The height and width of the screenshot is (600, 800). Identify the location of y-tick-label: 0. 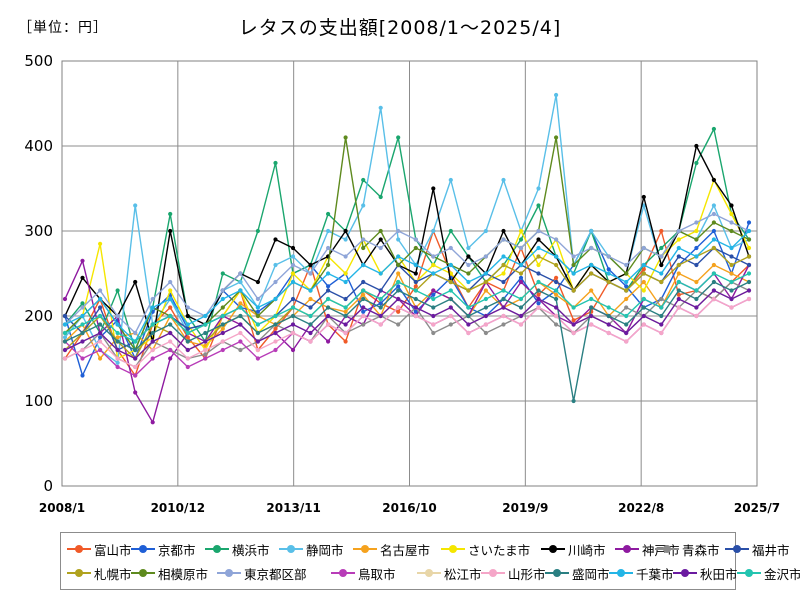
(48, 486).